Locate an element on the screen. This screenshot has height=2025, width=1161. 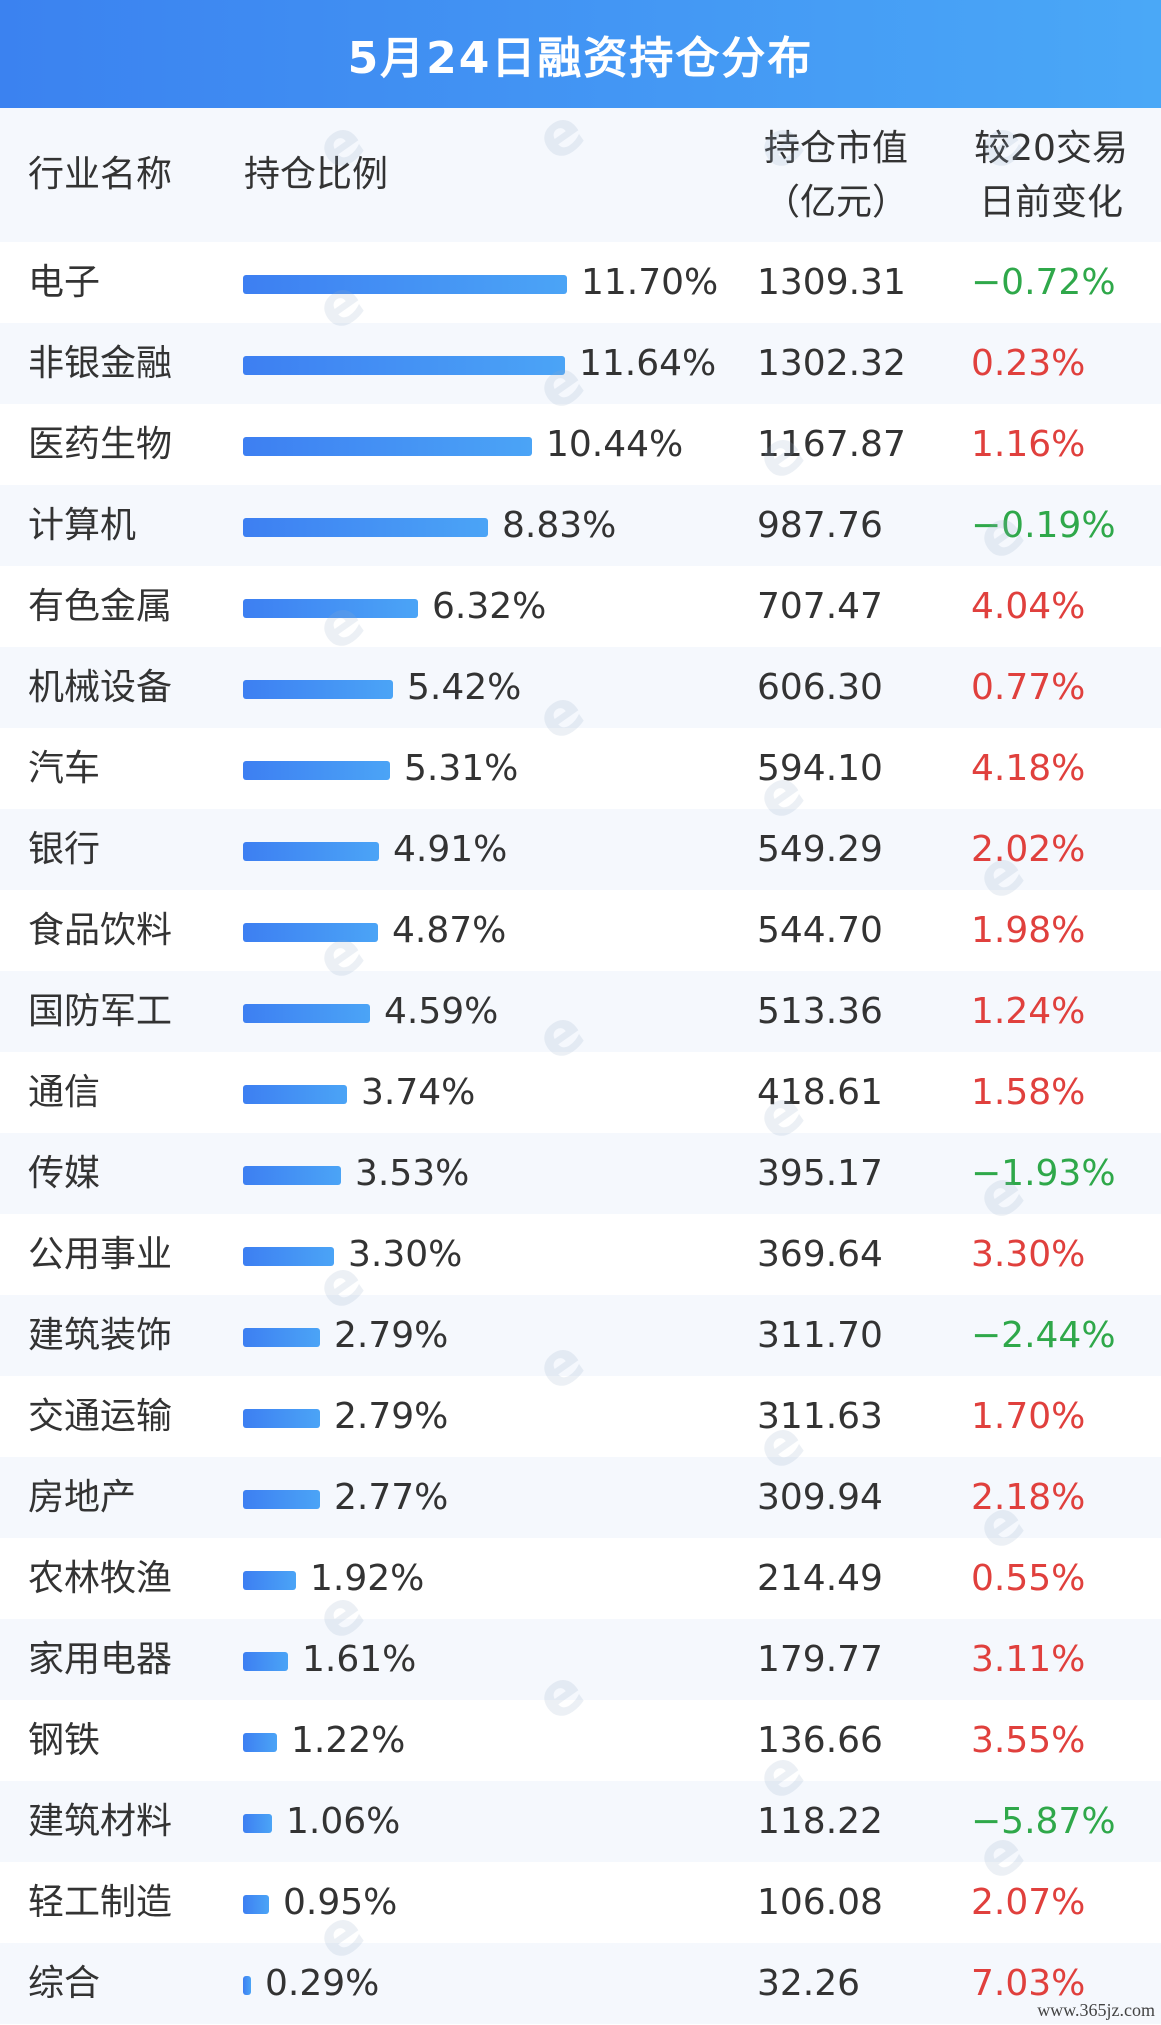
market-value: 549.29 is located at coordinates (820, 849).